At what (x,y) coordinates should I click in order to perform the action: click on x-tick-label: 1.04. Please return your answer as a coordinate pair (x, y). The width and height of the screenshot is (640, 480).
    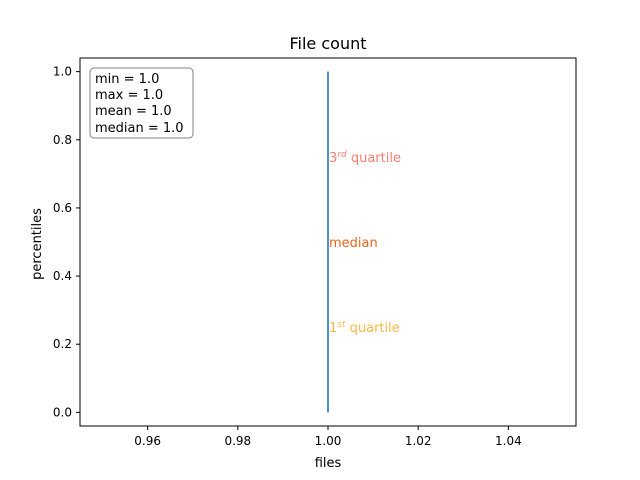
    Looking at the image, I should click on (508, 441).